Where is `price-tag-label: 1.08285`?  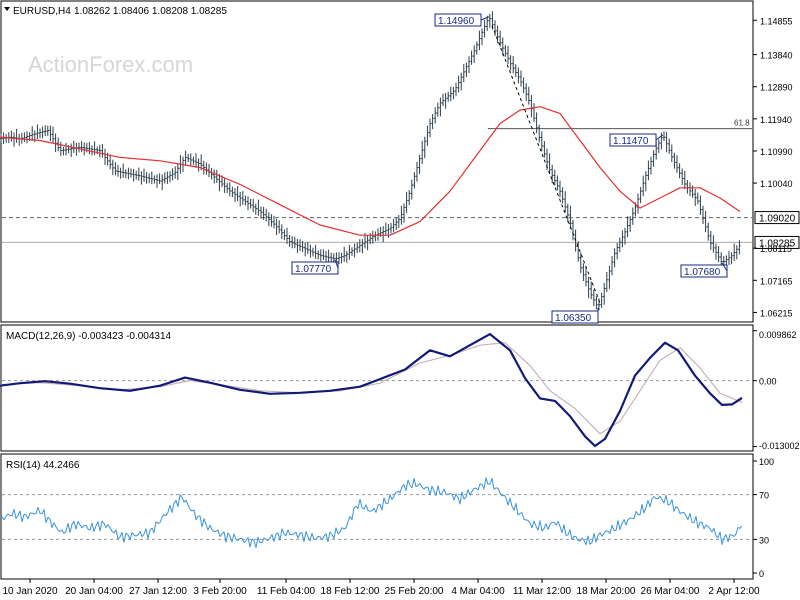
price-tag-label: 1.08285 is located at coordinates (777, 243).